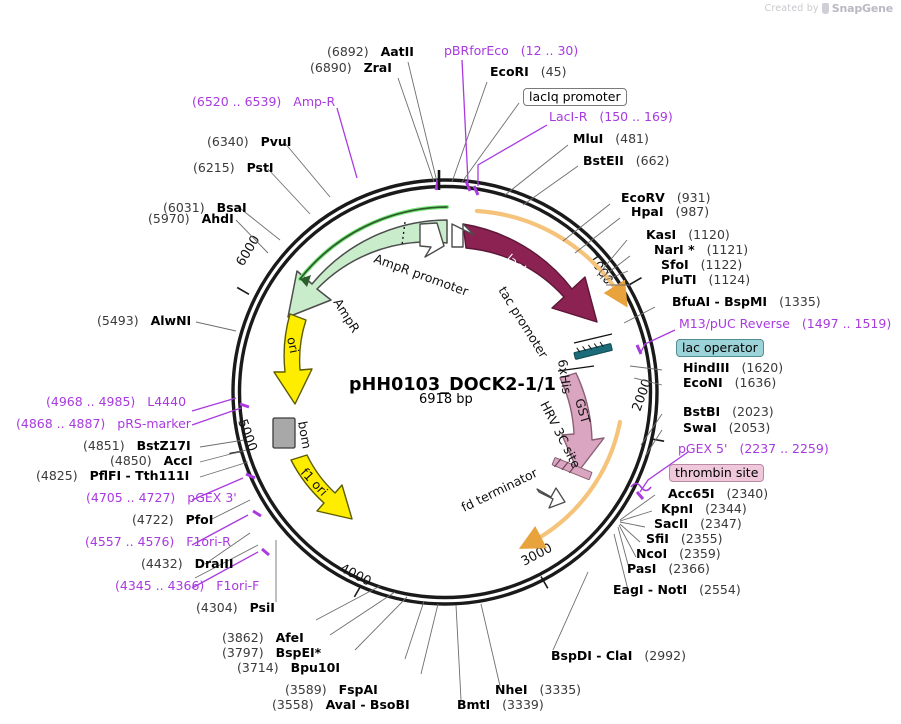 Image resolution: width=901 pixels, height=724 pixels. What do you see at coordinates (370, 51) in the screenshot?
I see `enzyme-label-aatii: (6892) AatII` at bounding box center [370, 51].